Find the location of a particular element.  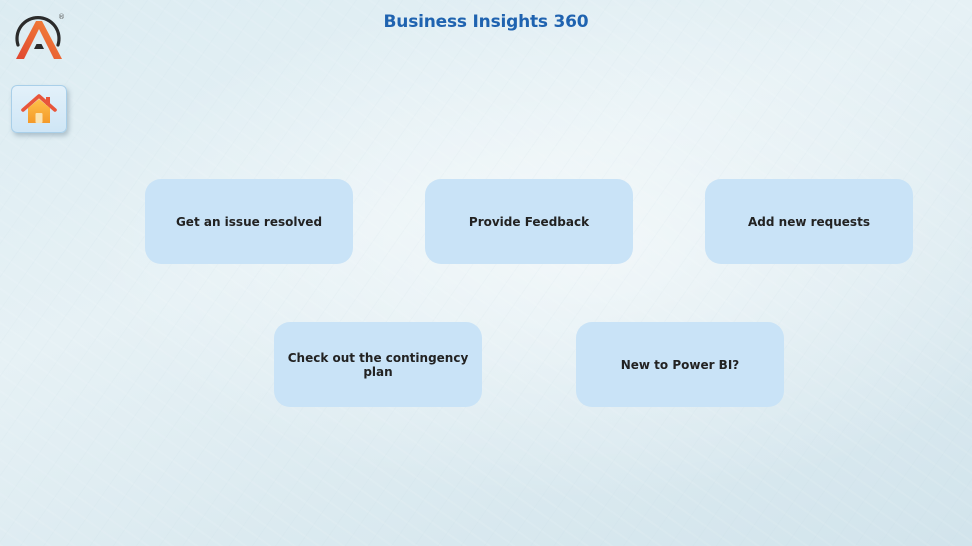

home-button is located at coordinates (39, 109).